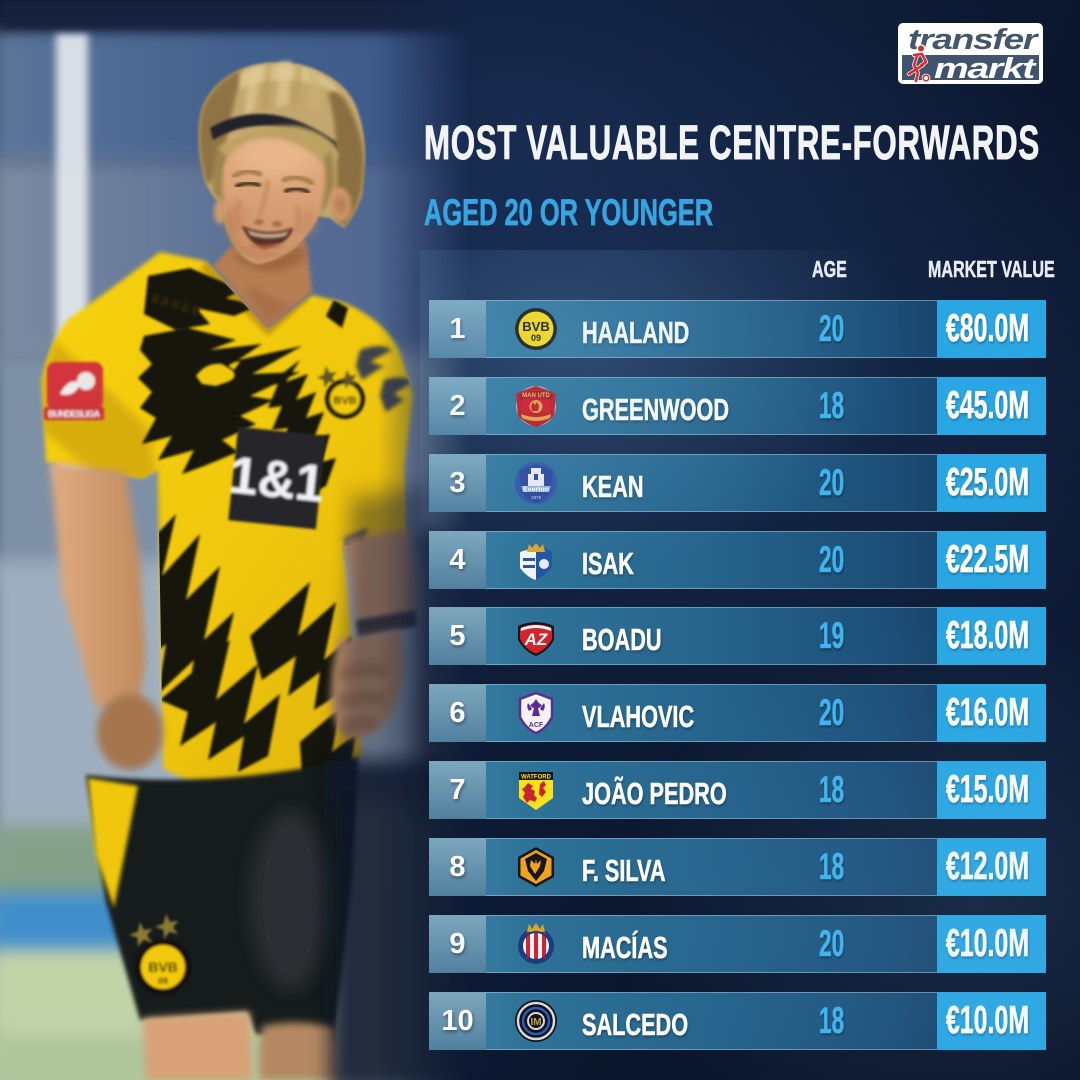  What do you see at coordinates (536, 725) in the screenshot?
I see `svg-text: ACF` at bounding box center [536, 725].